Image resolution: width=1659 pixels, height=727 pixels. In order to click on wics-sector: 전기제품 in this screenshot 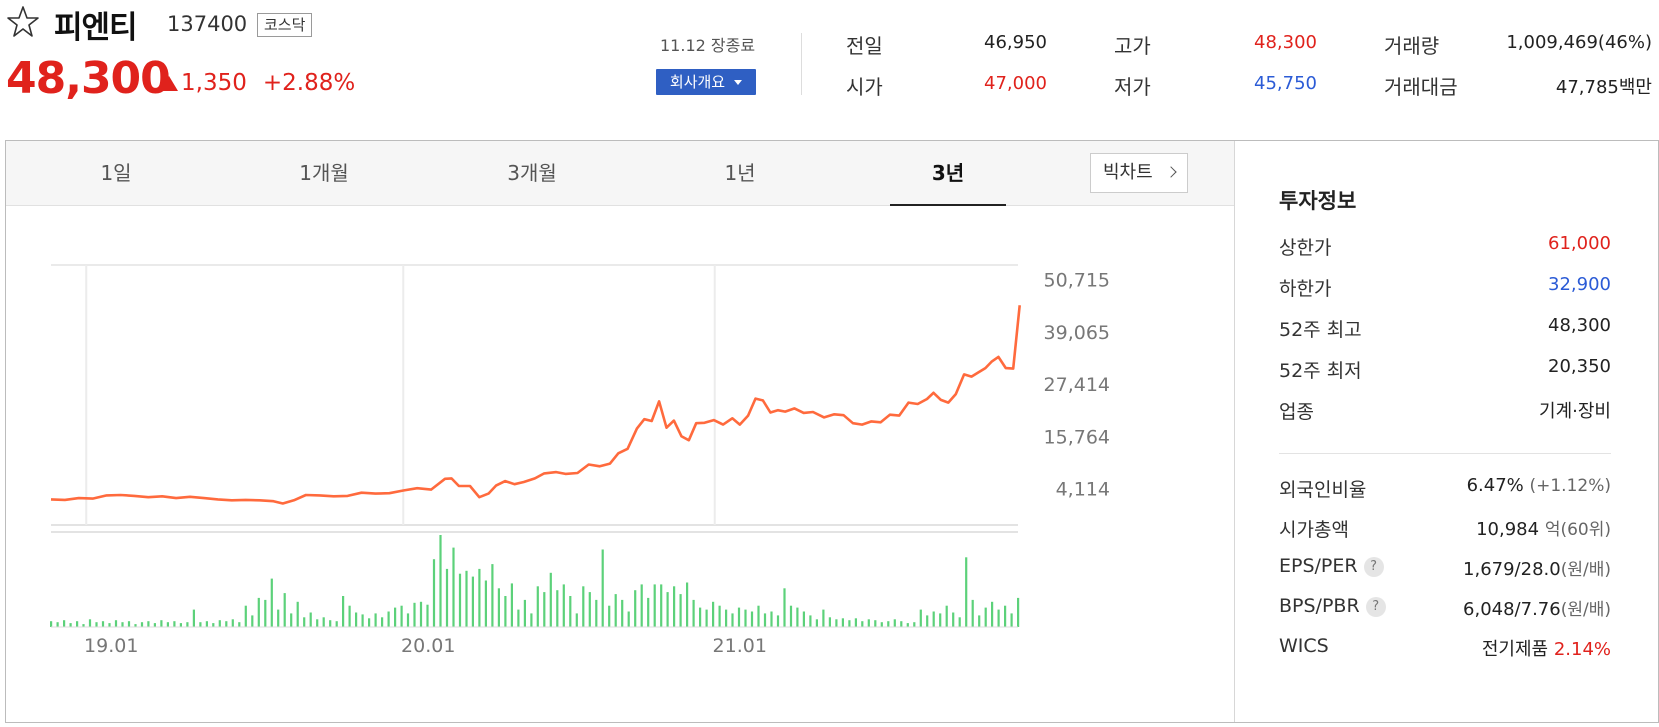, I will do `click(1515, 649)`.